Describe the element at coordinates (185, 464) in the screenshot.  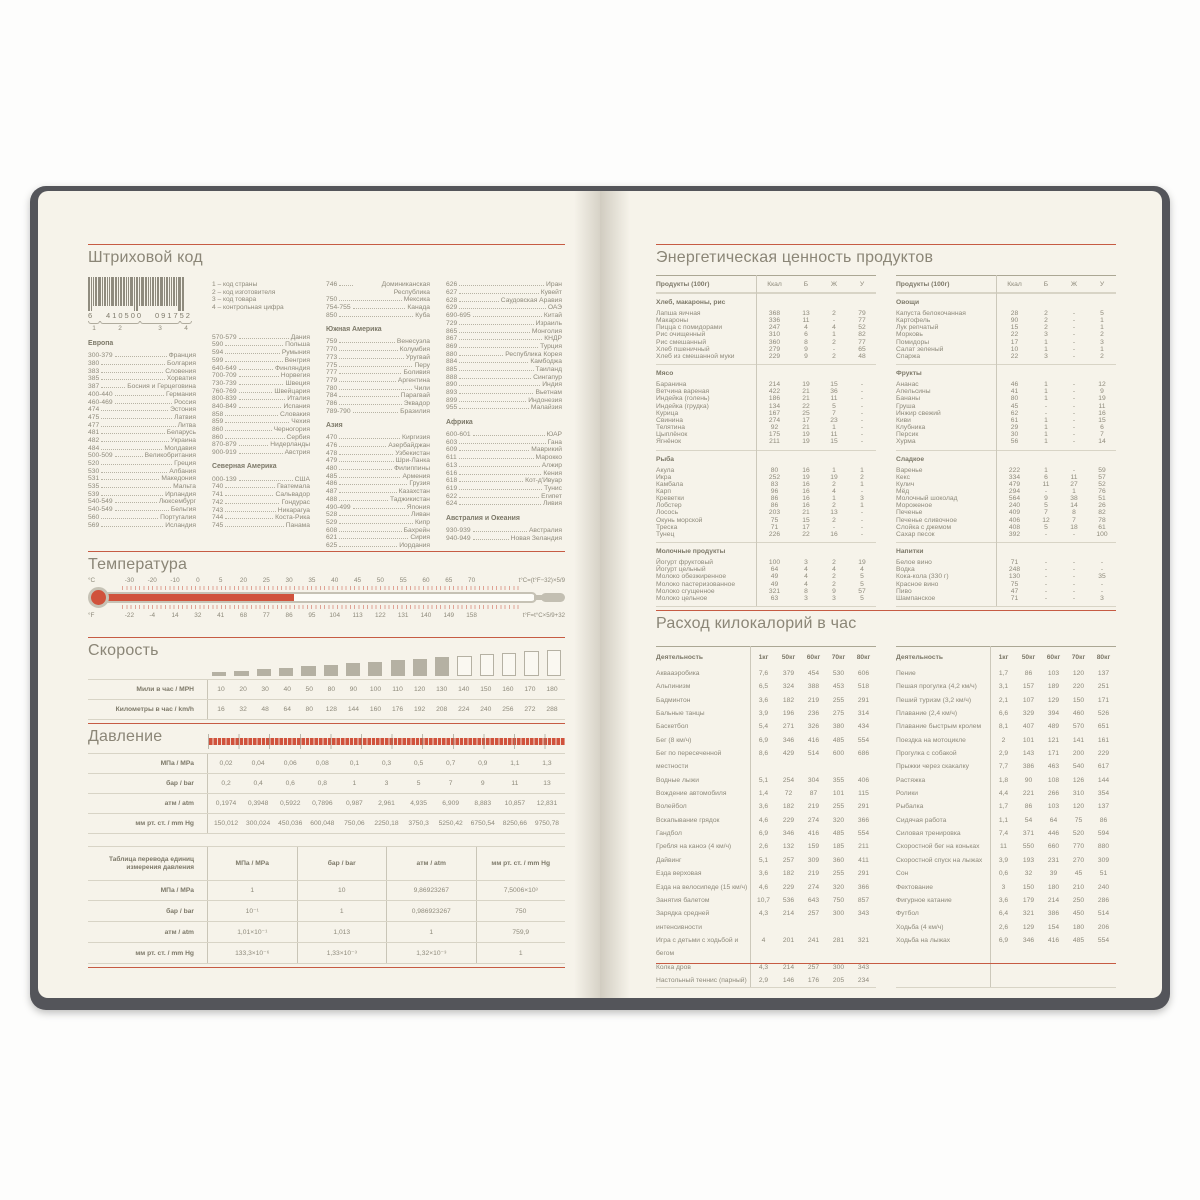
I see `country-name: Греция` at that location.